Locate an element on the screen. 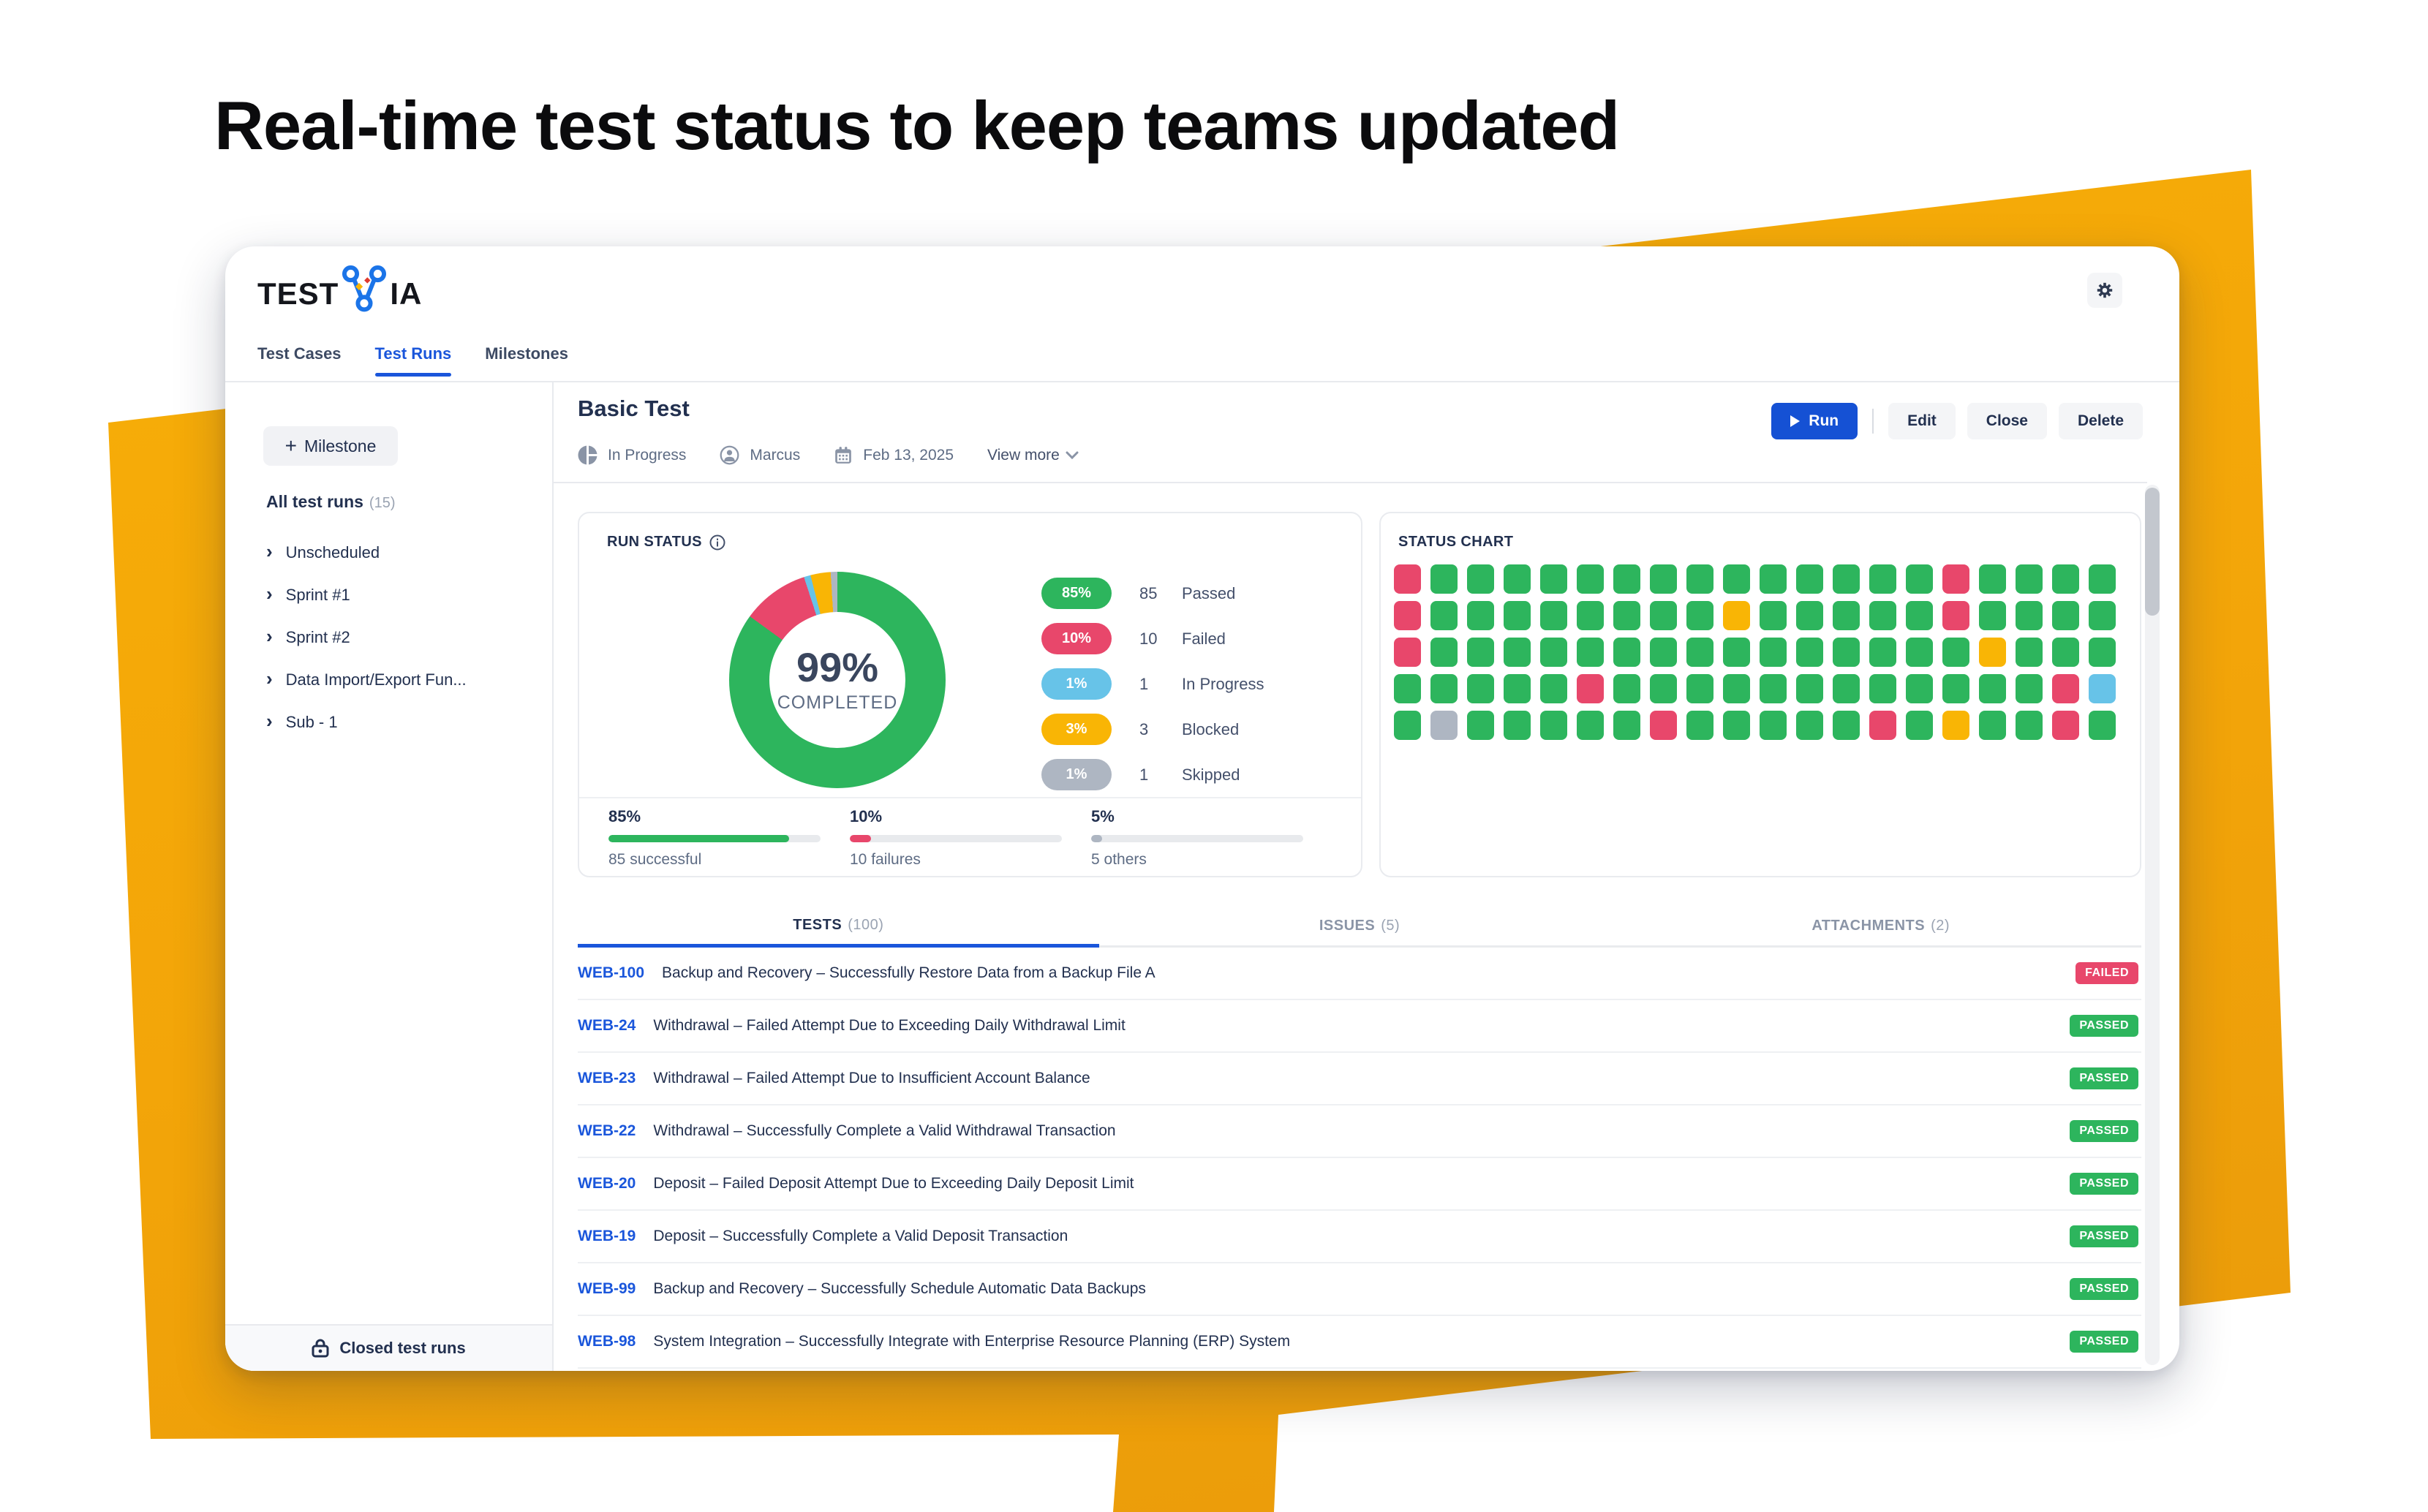  sidebar-item-all-test-runs: All test runs (15) is located at coordinates (331, 502).